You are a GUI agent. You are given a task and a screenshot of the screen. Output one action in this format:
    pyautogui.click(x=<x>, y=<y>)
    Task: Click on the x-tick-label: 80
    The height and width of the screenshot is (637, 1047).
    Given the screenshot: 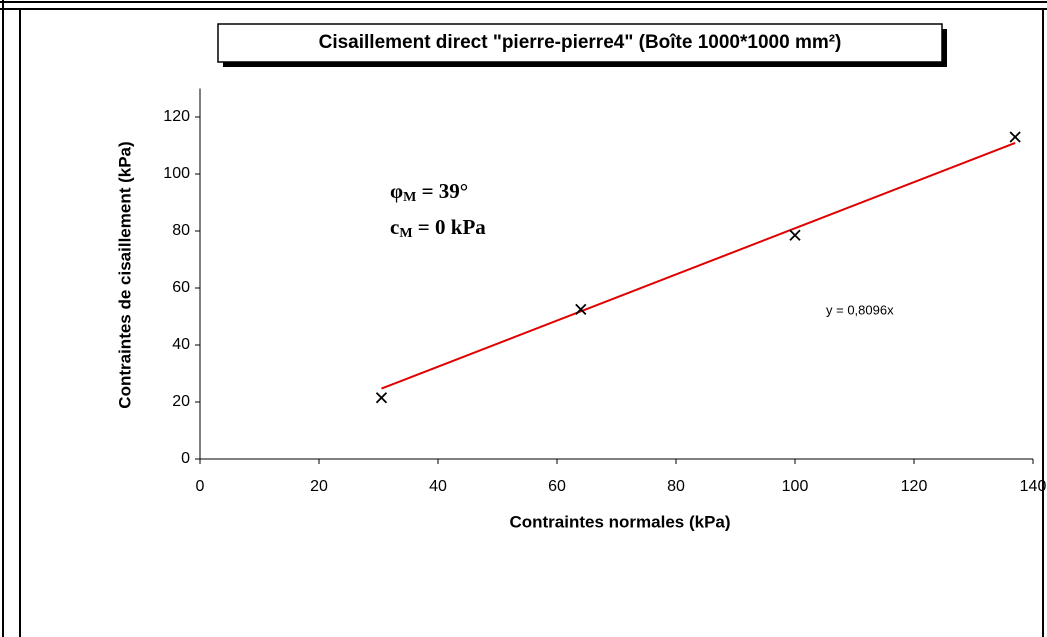 What is the action you would take?
    pyautogui.click(x=676, y=486)
    